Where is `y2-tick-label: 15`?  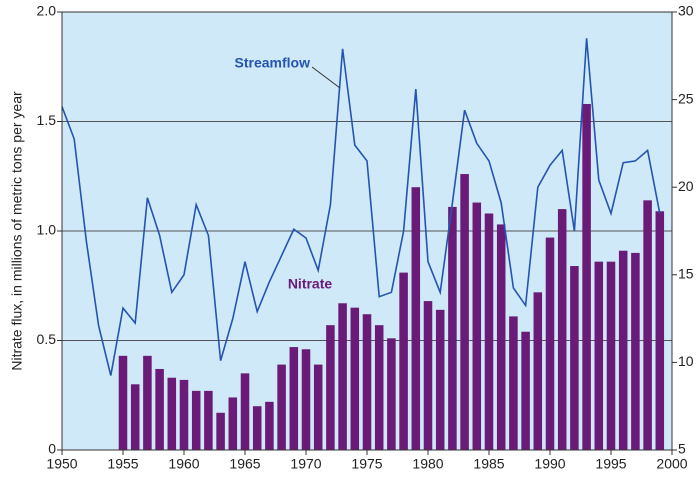
y2-tick-label: 15 is located at coordinates (686, 274).